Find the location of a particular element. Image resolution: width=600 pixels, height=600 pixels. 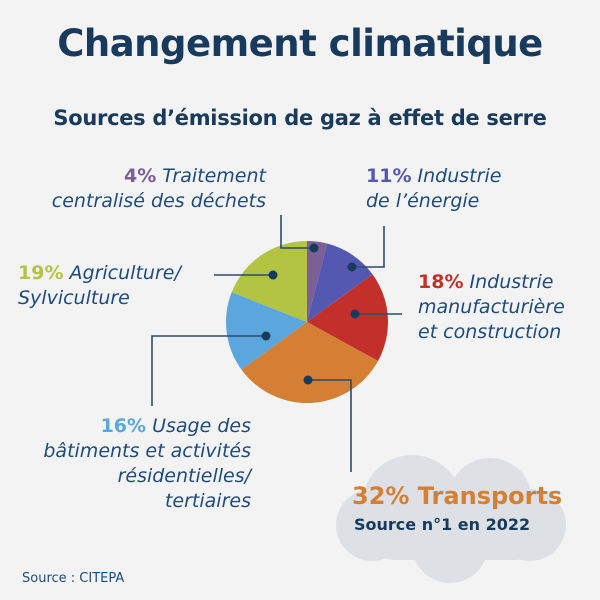

label-text: résidentielles/ is located at coordinates (184, 476).